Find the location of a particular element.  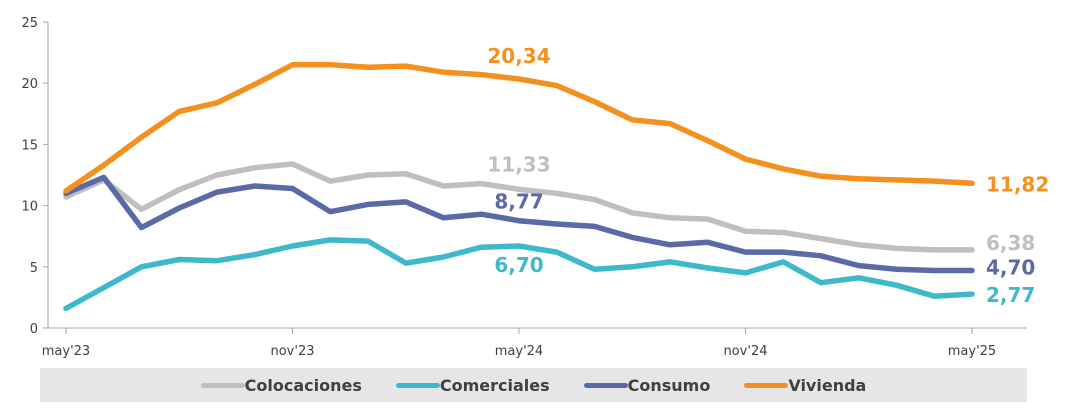

data-label-vivienda: 20,34 is located at coordinates (518, 56).